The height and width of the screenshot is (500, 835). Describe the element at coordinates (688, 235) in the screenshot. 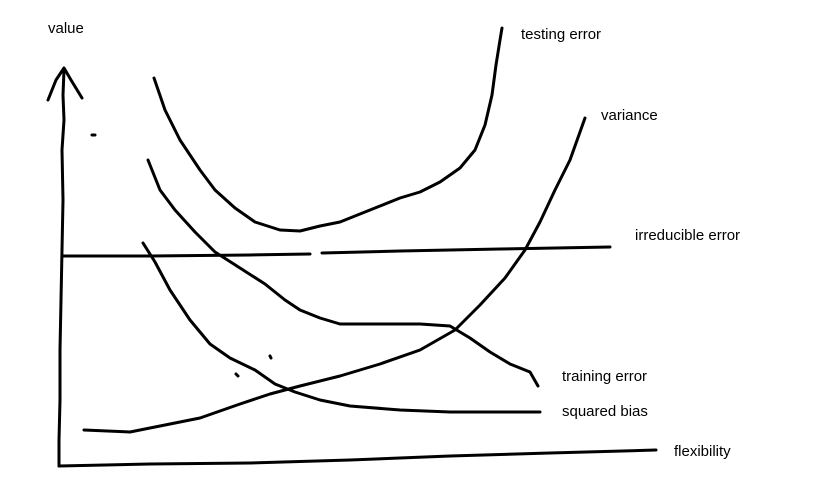

I see `irreducible-error-label: irreducible error` at that location.